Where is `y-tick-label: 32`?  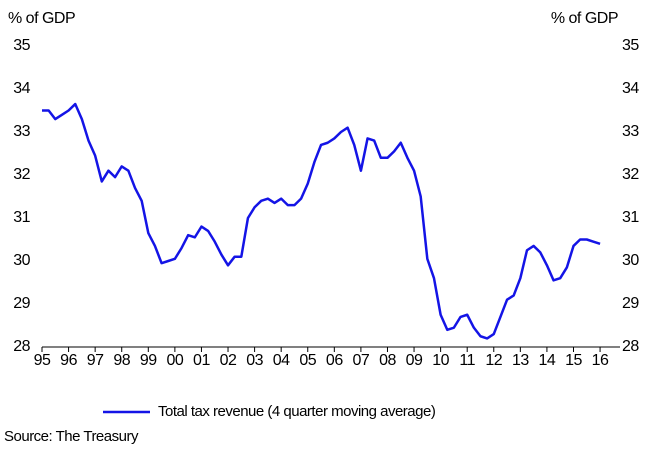
y-tick-label: 32 is located at coordinates (21, 174).